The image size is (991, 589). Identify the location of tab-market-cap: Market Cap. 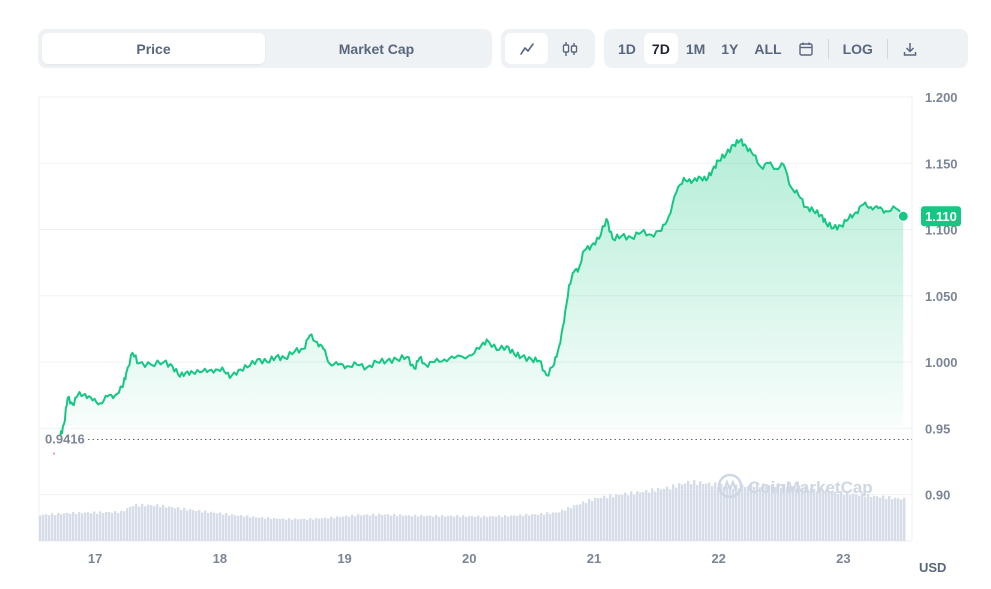
(376, 48).